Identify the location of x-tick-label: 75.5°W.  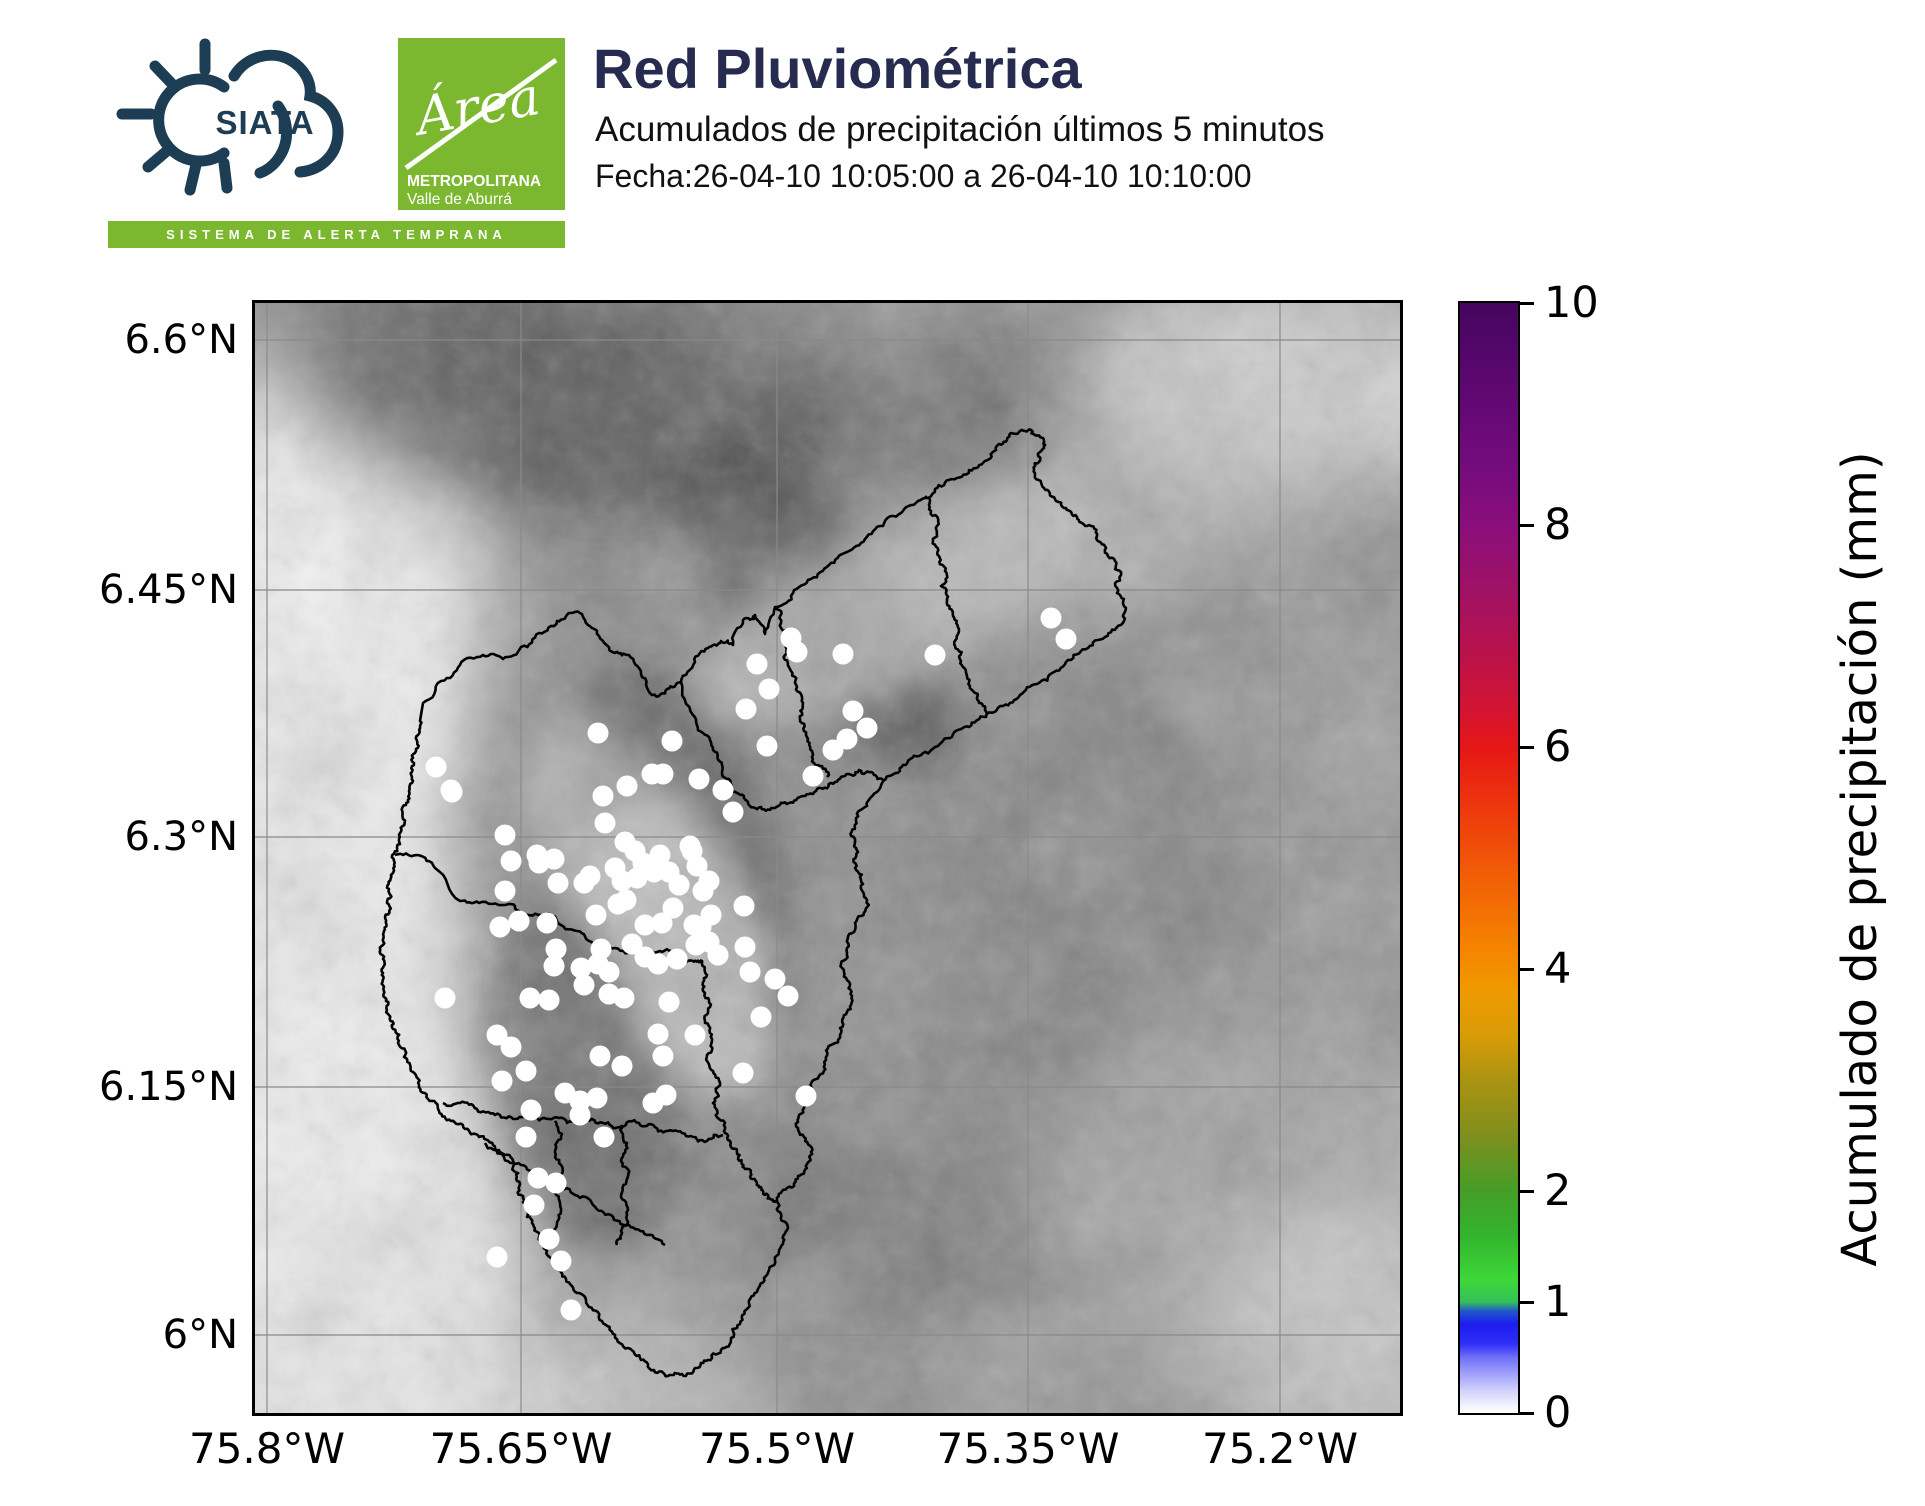
(777, 1448).